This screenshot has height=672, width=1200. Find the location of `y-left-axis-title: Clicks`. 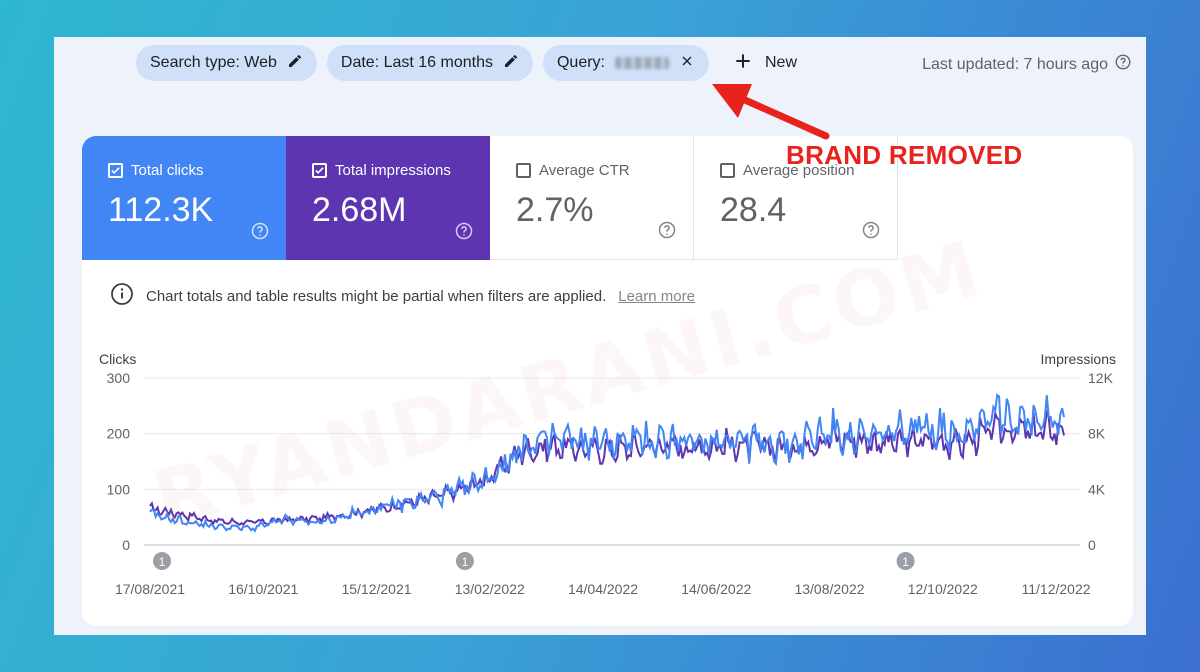

y-left-axis-title: Clicks is located at coordinates (117, 359).